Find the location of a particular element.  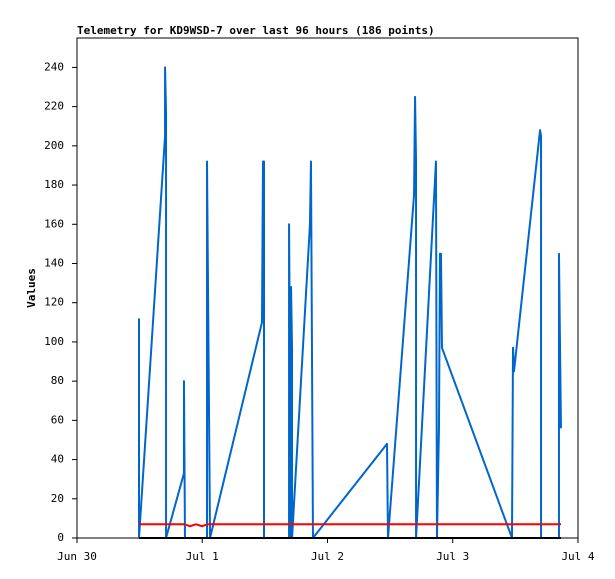

y-tick-label: 200 is located at coordinates (54, 145).